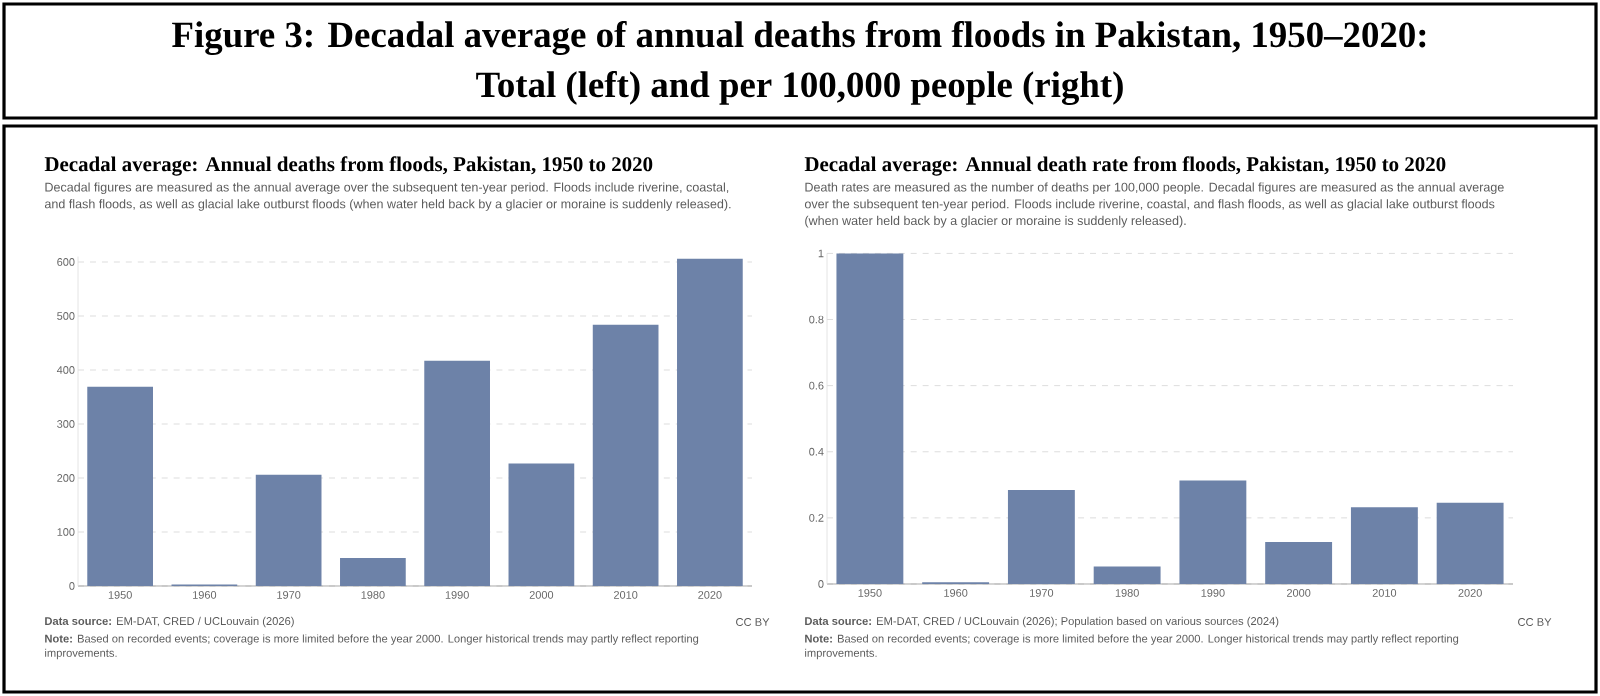 The image size is (1600, 696). What do you see at coordinates (799, 88) in the screenshot?
I see `text: Total (left) and per 100,000 people (right)` at bounding box center [799, 88].